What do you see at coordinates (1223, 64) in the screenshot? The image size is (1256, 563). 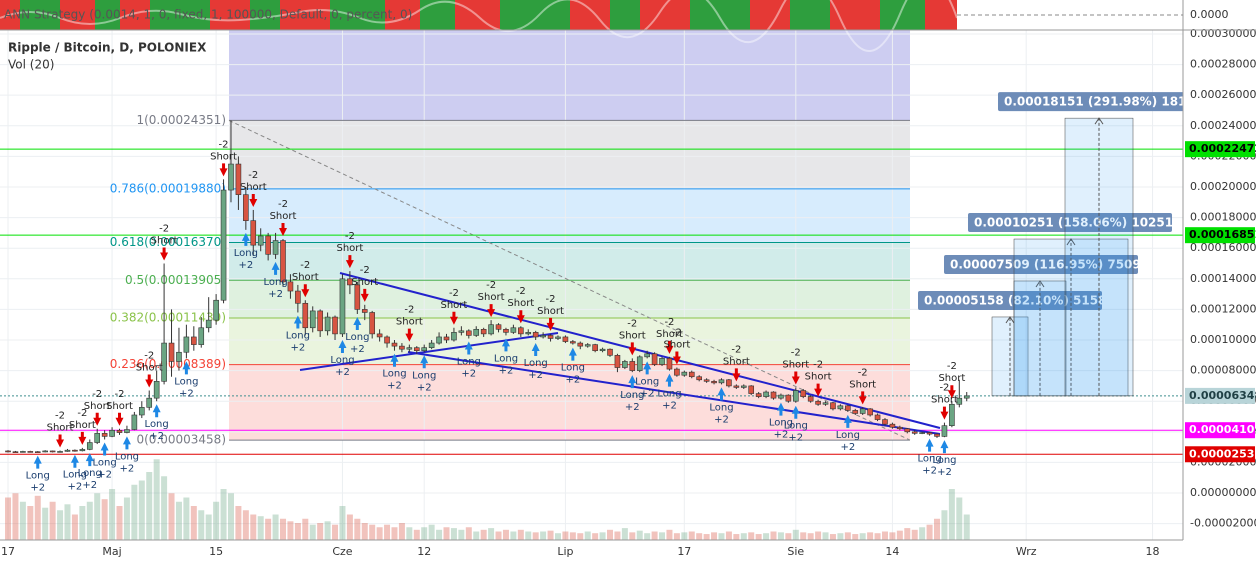 I see `y-tick-label: 0.00028000` at bounding box center [1223, 64].